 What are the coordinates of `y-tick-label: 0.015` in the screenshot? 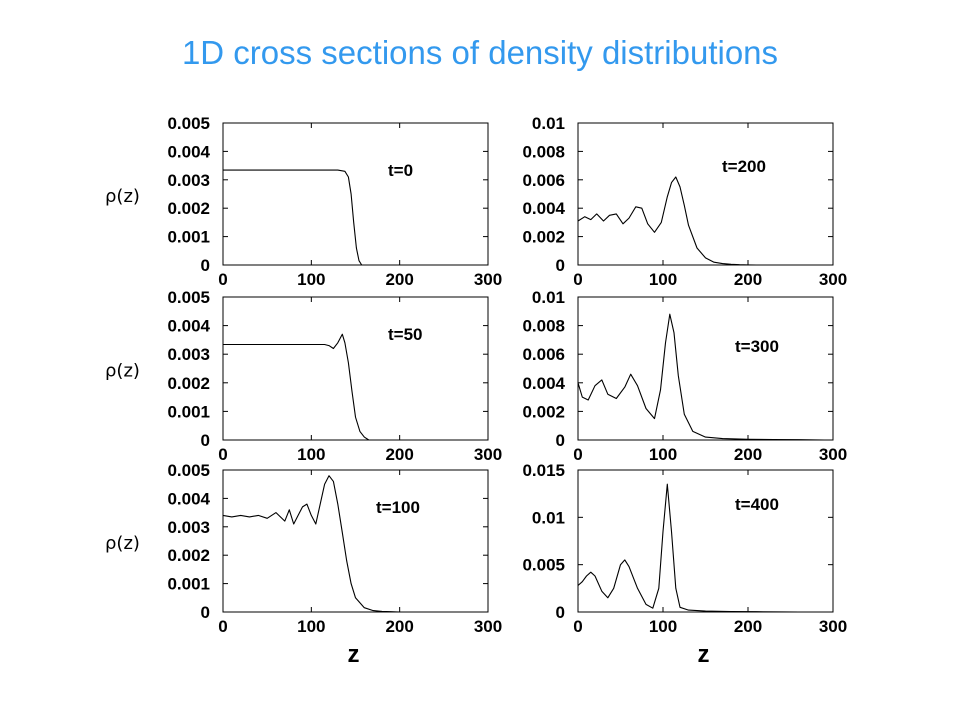 It's located at (543, 470).